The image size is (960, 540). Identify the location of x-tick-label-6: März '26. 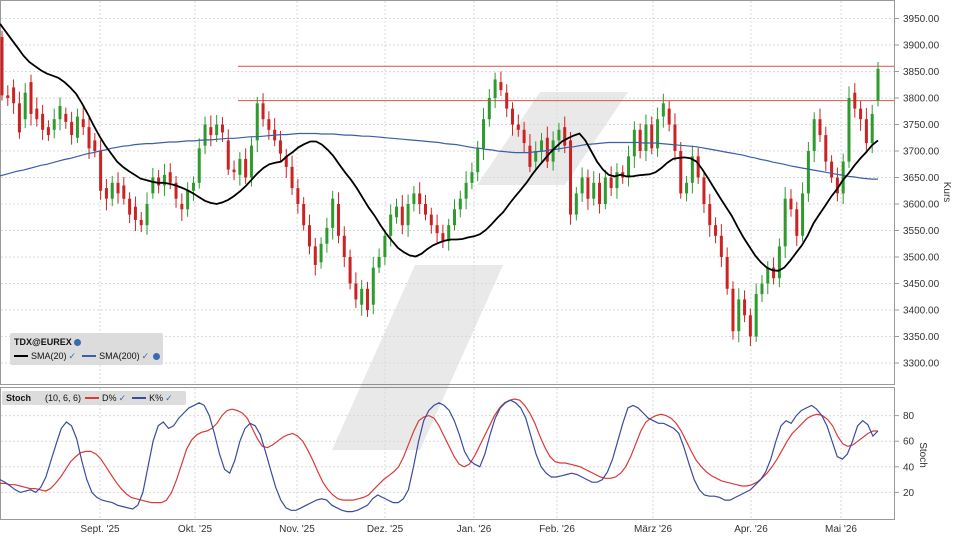
(653, 529).